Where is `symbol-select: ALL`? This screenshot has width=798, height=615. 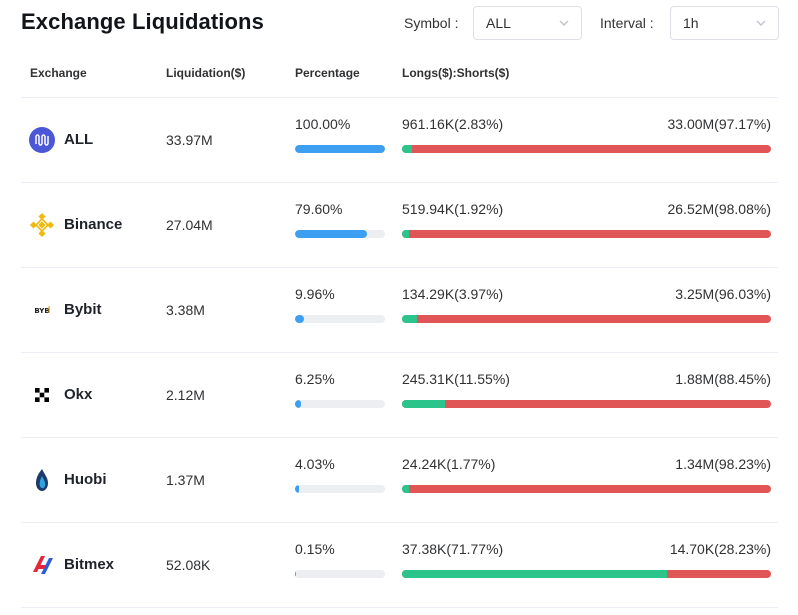 symbol-select: ALL is located at coordinates (527, 23).